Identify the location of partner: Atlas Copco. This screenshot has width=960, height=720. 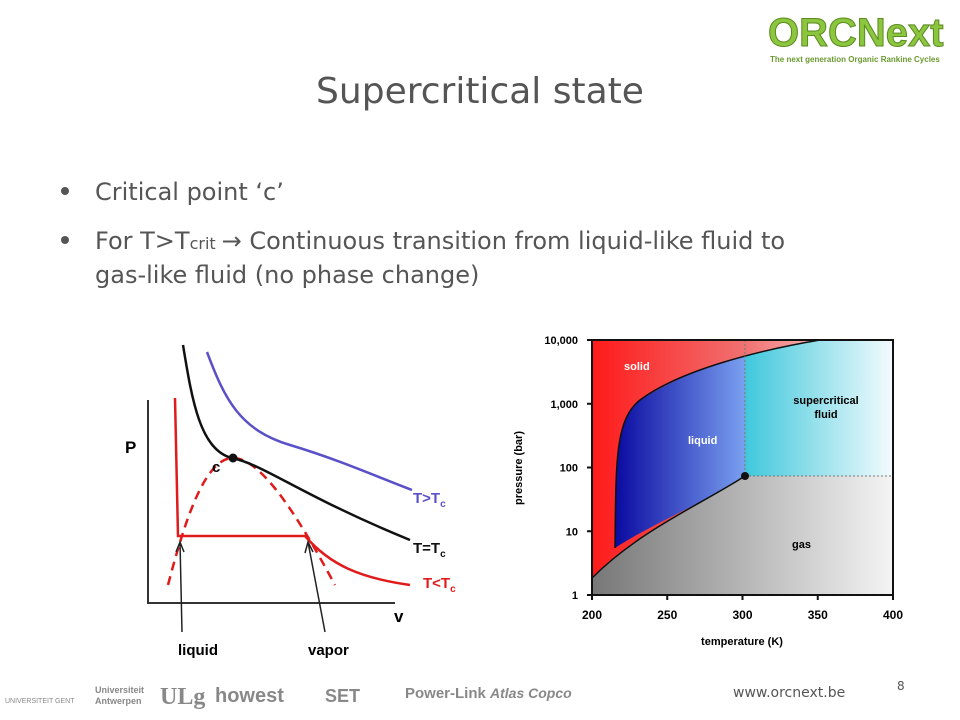
(530, 693).